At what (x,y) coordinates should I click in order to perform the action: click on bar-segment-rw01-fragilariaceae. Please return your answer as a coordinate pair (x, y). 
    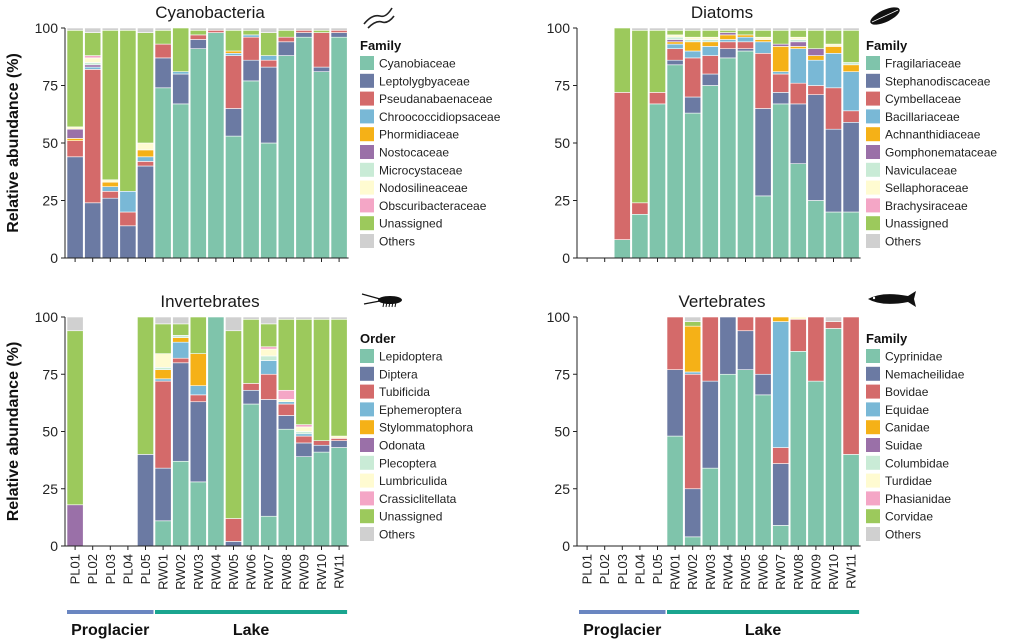
    Looking at the image, I should click on (675, 161).